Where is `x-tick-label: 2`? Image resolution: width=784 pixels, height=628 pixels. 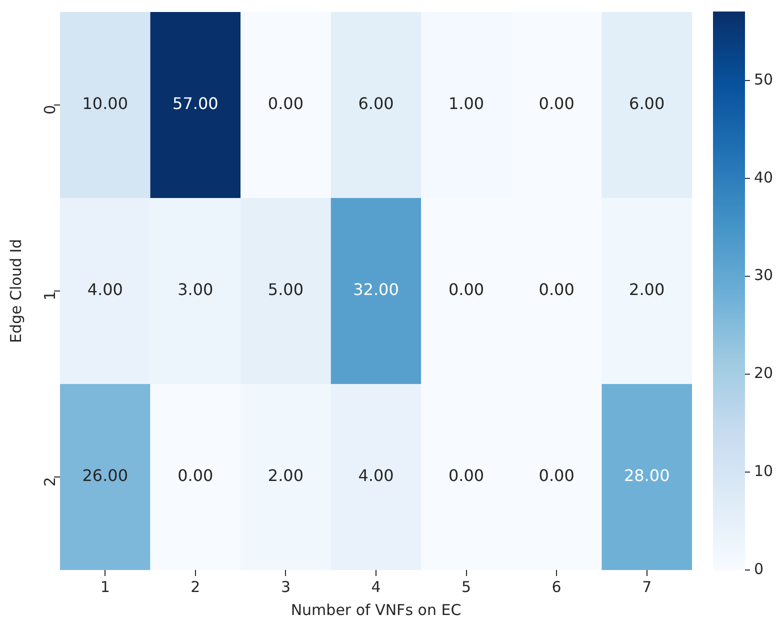
x-tick-label: 2 is located at coordinates (195, 587).